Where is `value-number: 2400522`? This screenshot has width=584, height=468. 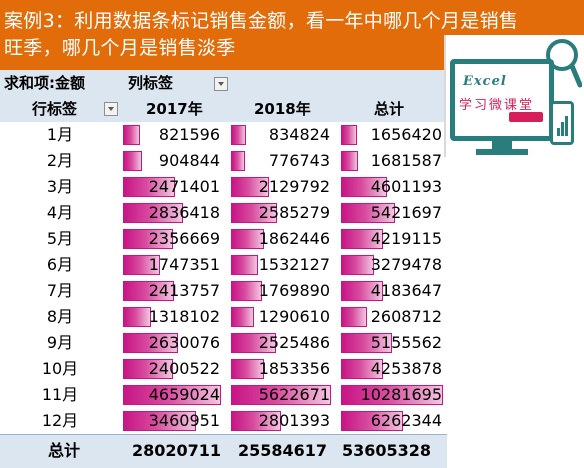
value-number: 2400522 is located at coordinates (184, 368).